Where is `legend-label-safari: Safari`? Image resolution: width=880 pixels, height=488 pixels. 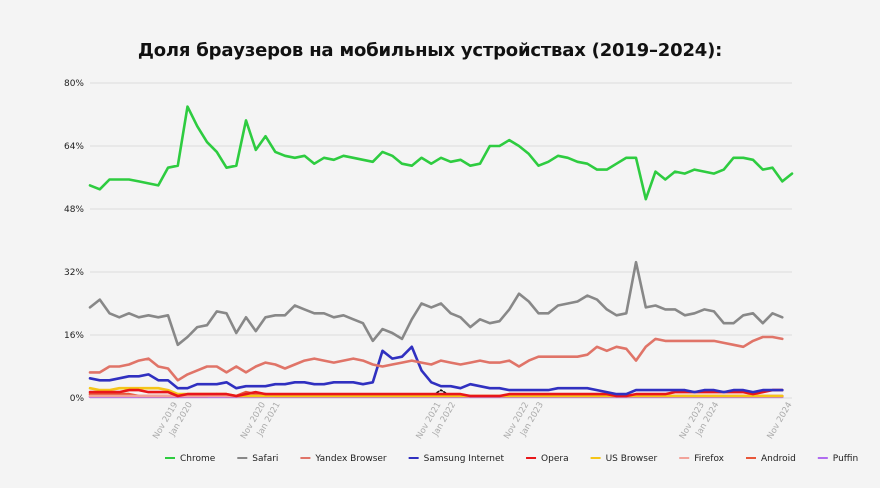
legend-label-safari: Safari is located at coordinates (265, 459).